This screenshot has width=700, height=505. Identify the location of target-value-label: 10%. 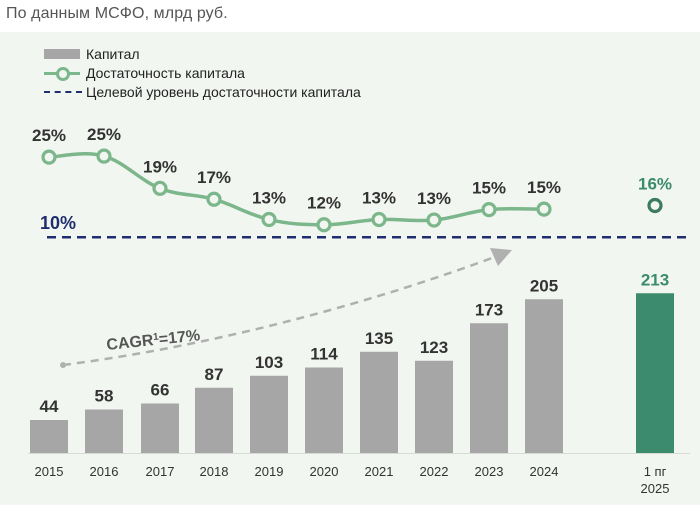
(58, 223).